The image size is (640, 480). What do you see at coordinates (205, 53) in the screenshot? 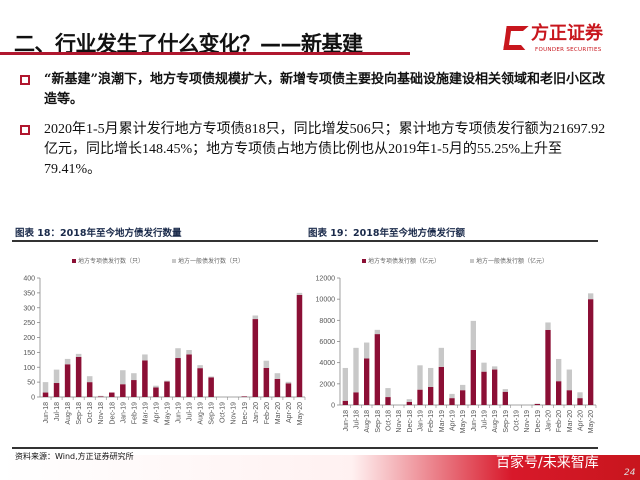
I see `title-divider` at bounding box center [205, 53].